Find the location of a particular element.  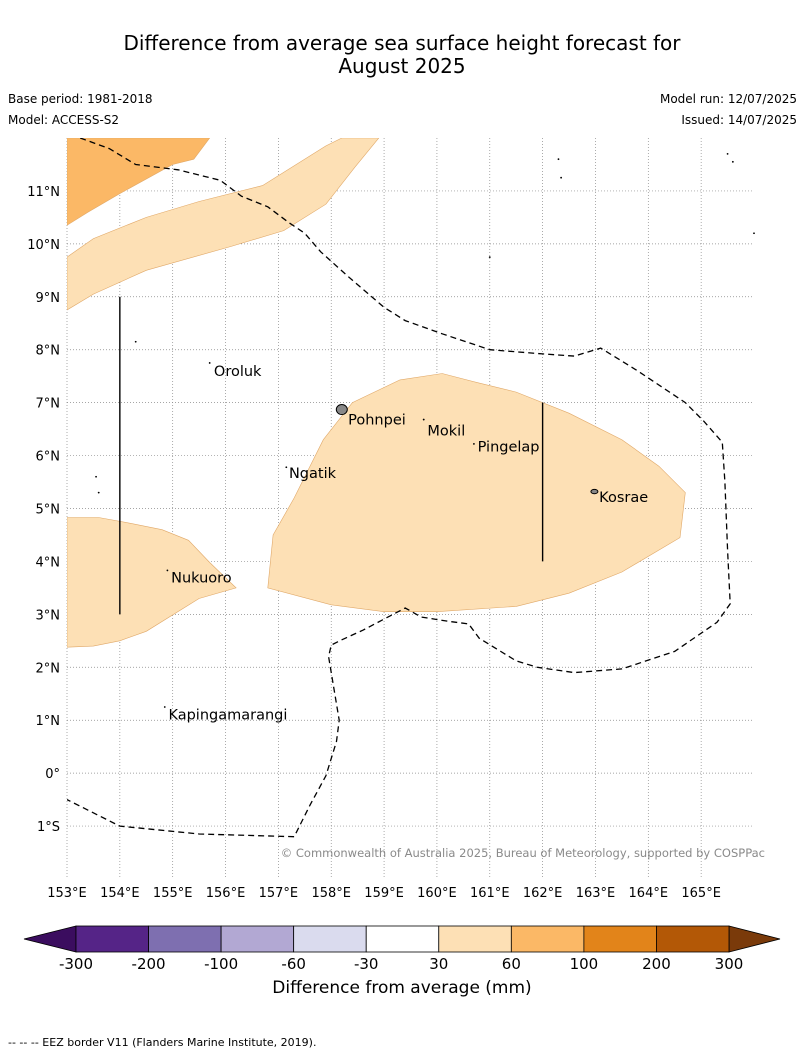

lat-tick-label: 11°N is located at coordinates (43, 192).